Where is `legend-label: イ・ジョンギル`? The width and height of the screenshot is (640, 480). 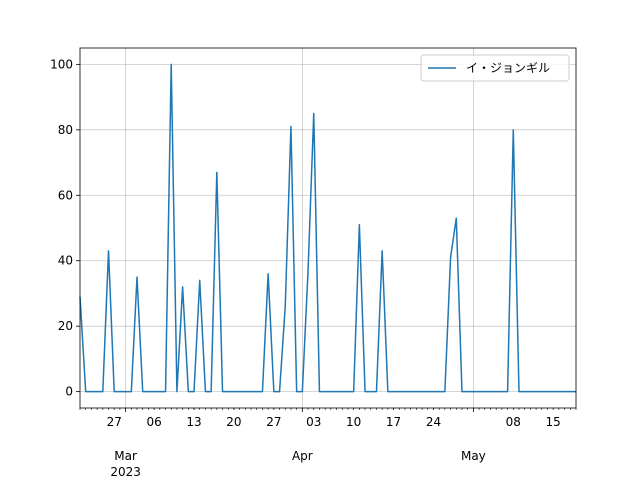
legend-label: イ・ジョンギル is located at coordinates (508, 68).